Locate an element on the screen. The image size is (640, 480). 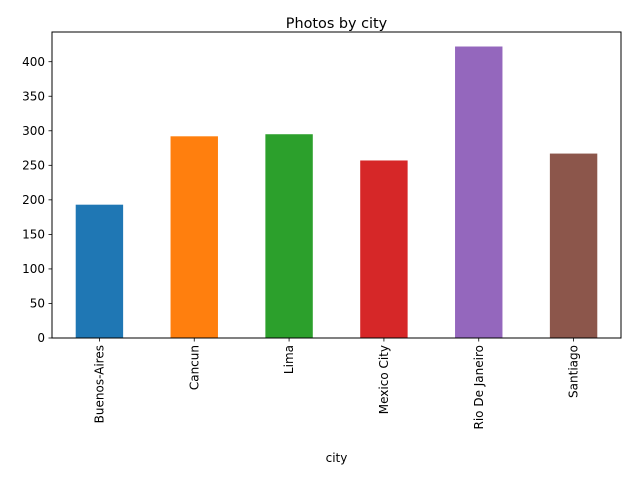
x-axis-label: city is located at coordinates (337, 458).